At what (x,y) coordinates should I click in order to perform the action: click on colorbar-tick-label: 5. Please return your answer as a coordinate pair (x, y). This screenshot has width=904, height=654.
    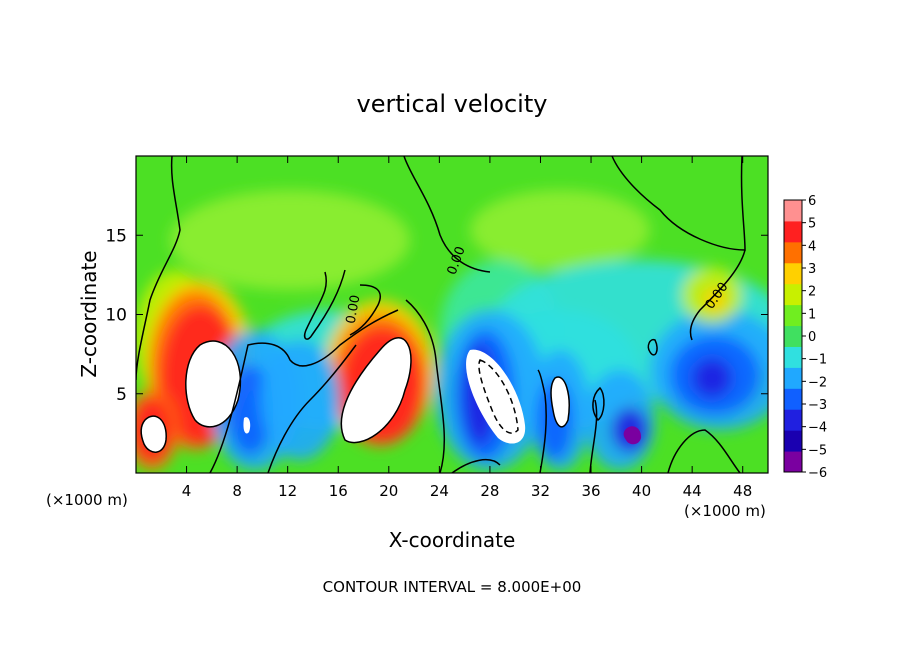
    Looking at the image, I should click on (812, 224).